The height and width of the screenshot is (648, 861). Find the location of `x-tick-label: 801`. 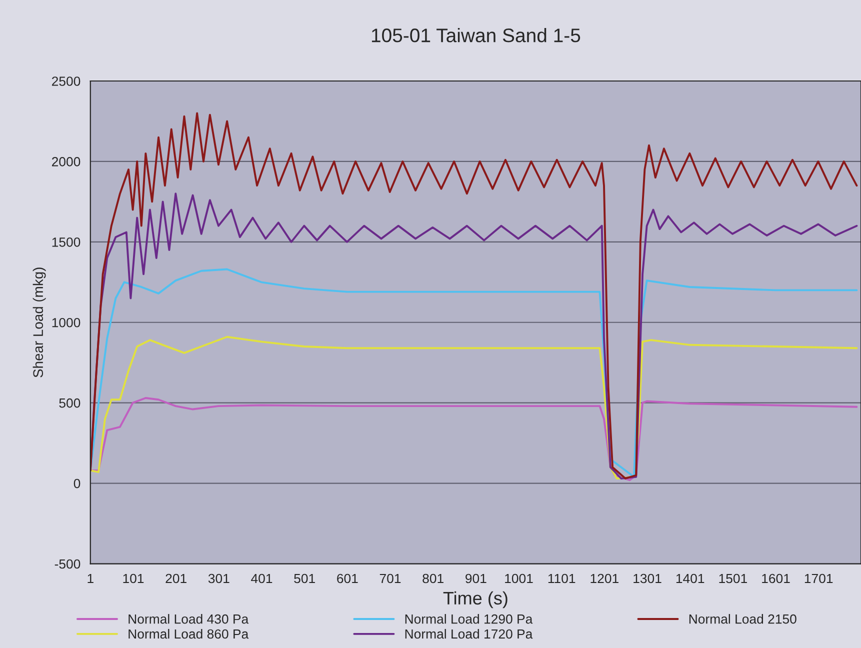

x-tick-label: 801 is located at coordinates (433, 579).